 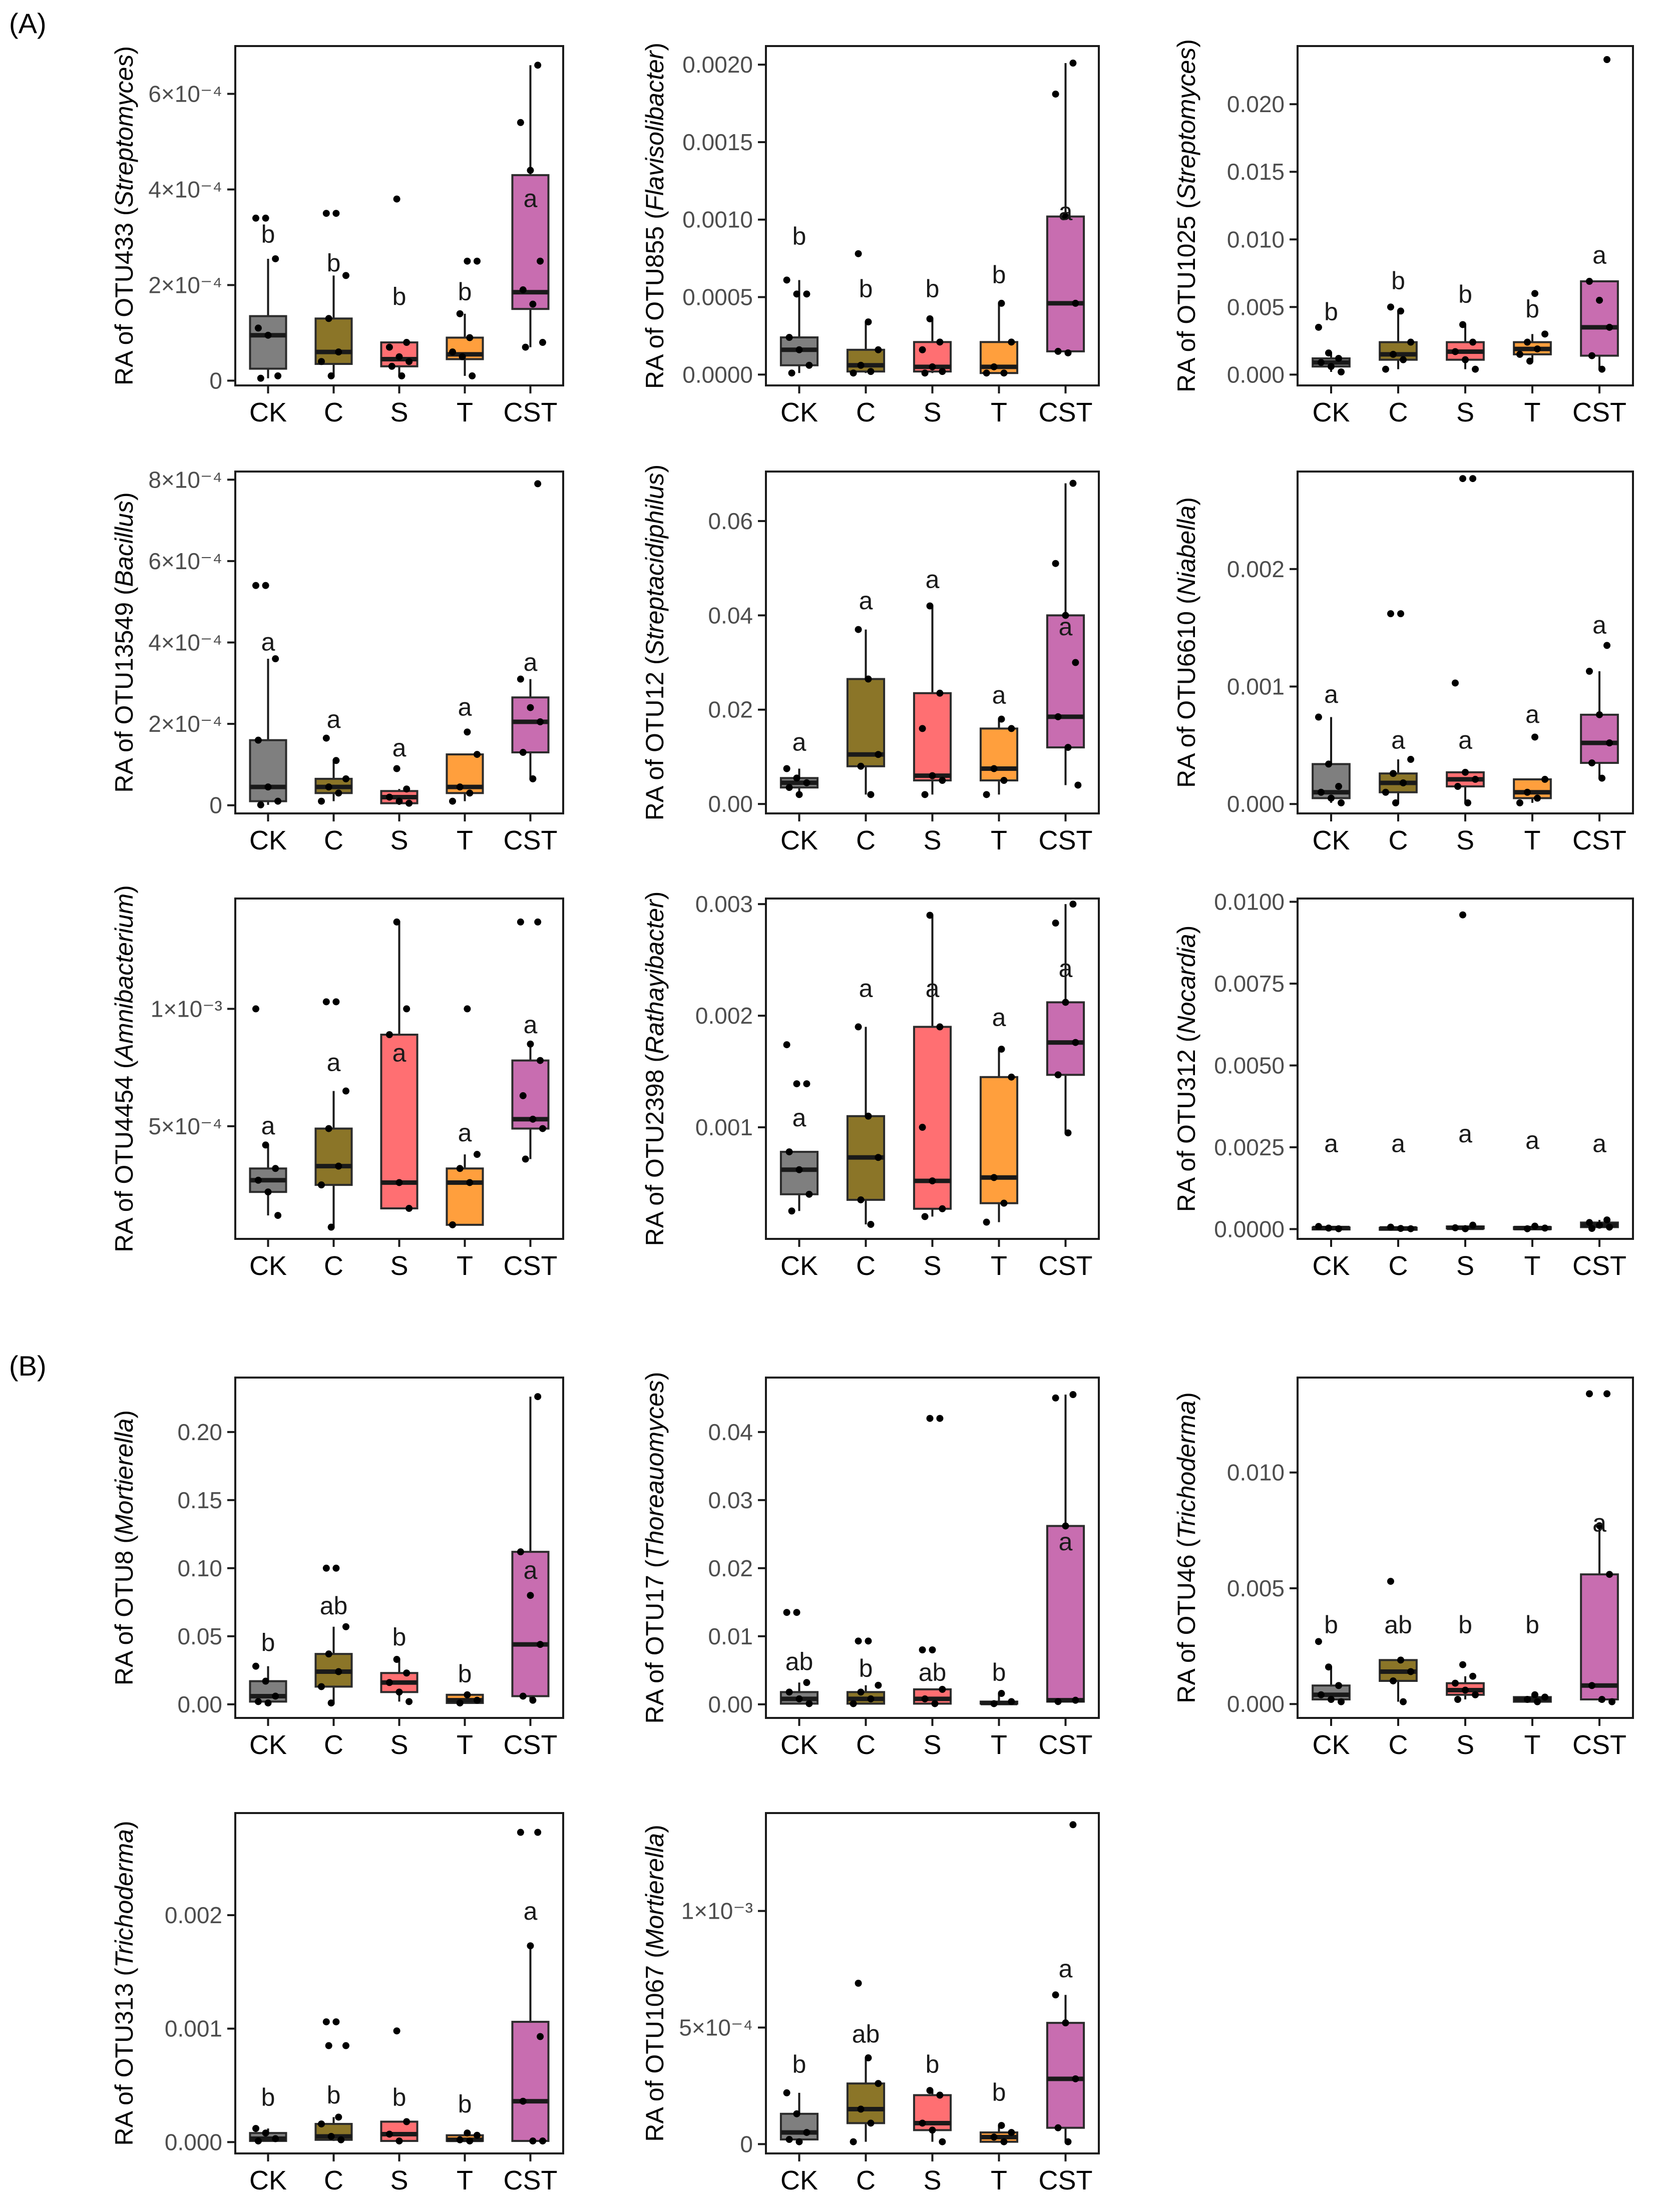 What do you see at coordinates (1465, 412) in the screenshot?
I see `x-tick-label-s: S` at bounding box center [1465, 412].